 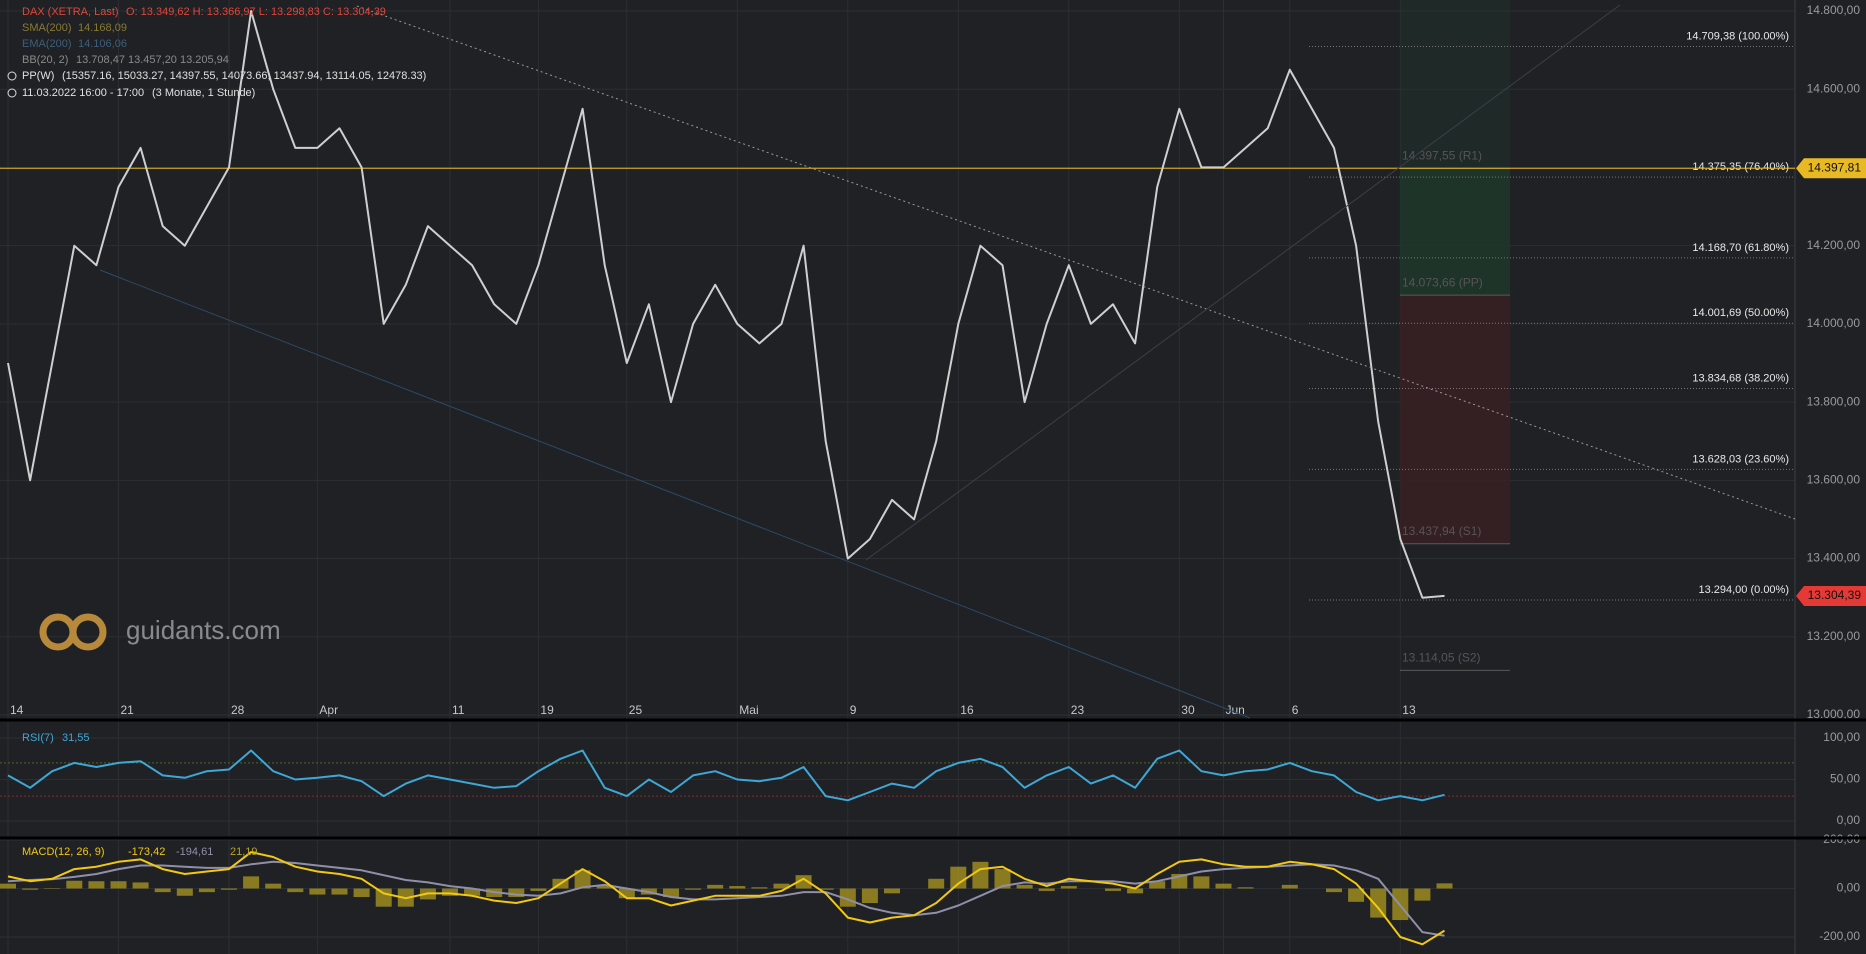 What do you see at coordinates (47, 44) in the screenshot?
I see `ema: EMA(200)` at bounding box center [47, 44].